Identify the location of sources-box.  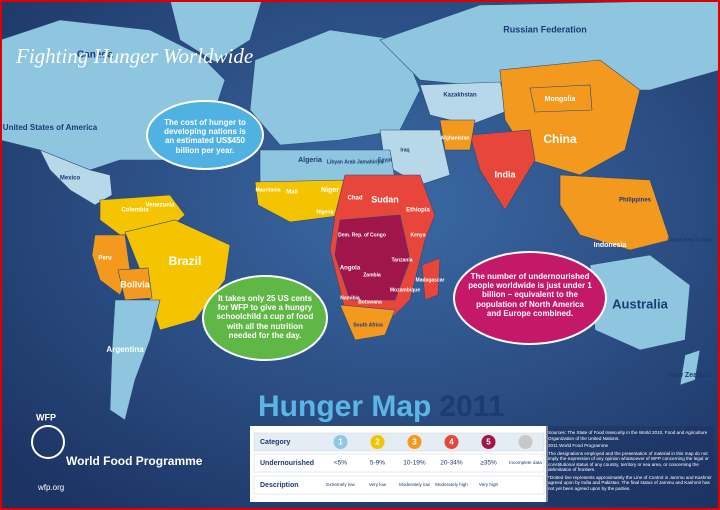
(630, 466).